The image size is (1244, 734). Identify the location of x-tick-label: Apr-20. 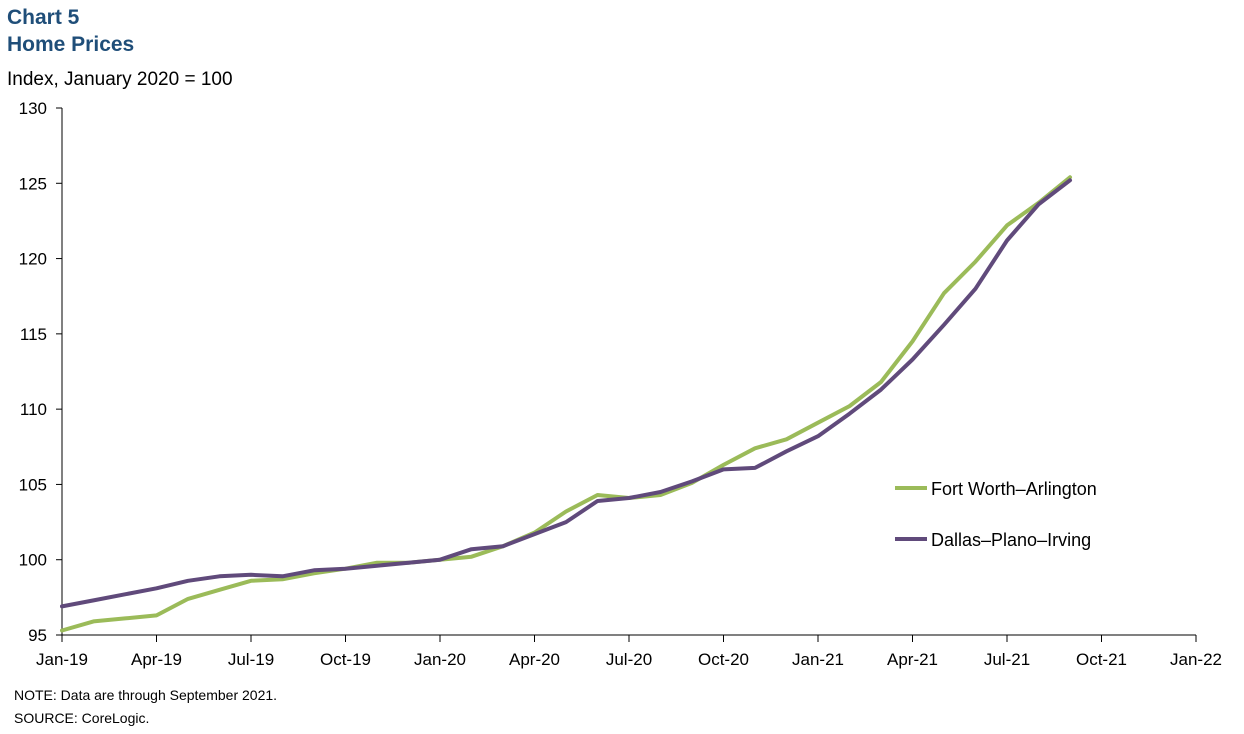
(534, 659).